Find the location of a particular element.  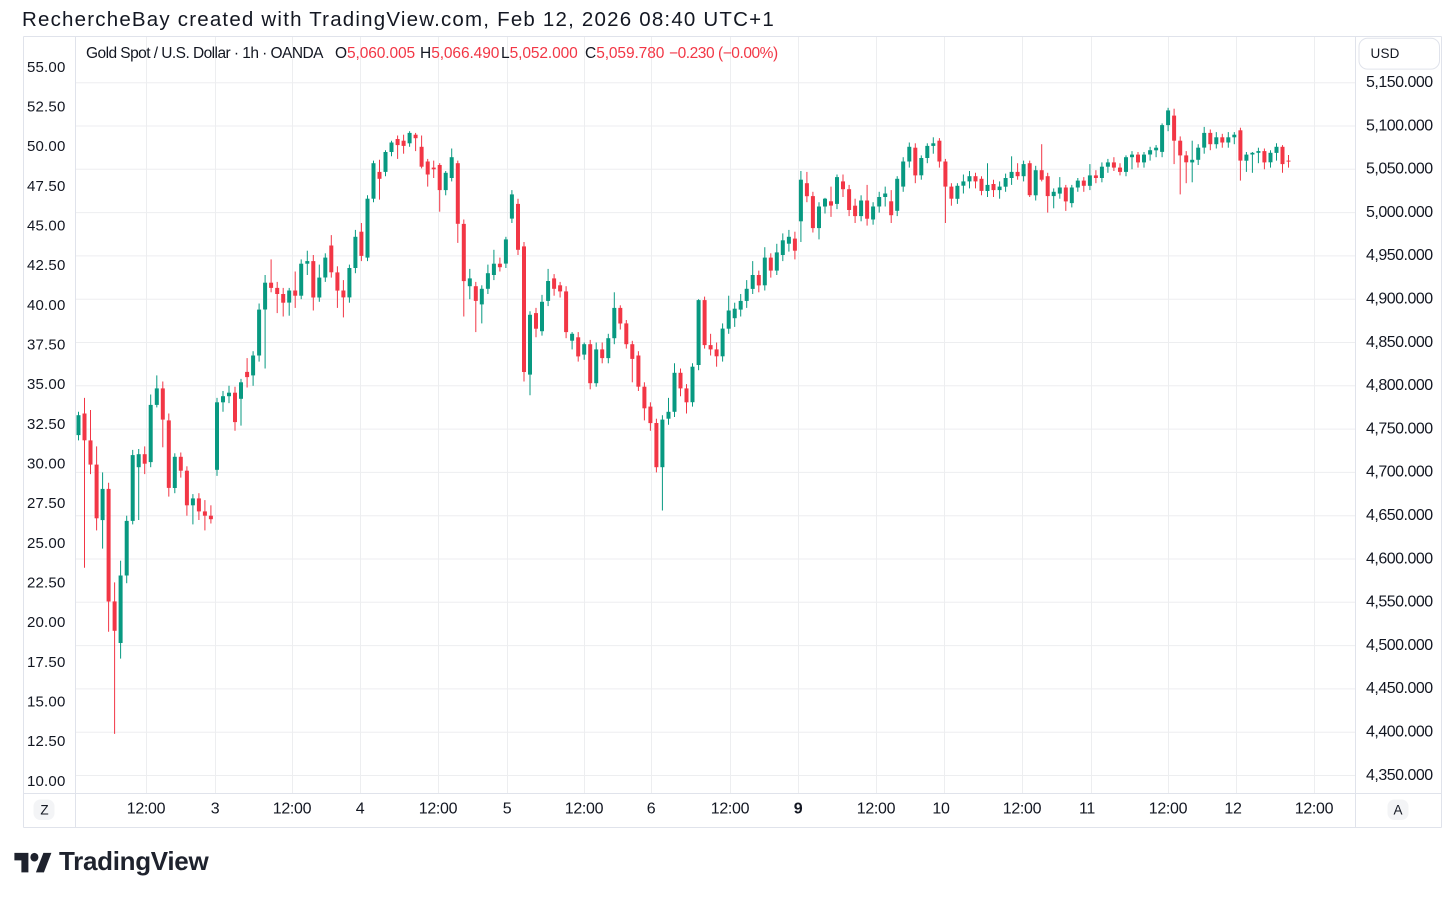

svg-text: 5,050.000 is located at coordinates (1399, 169).